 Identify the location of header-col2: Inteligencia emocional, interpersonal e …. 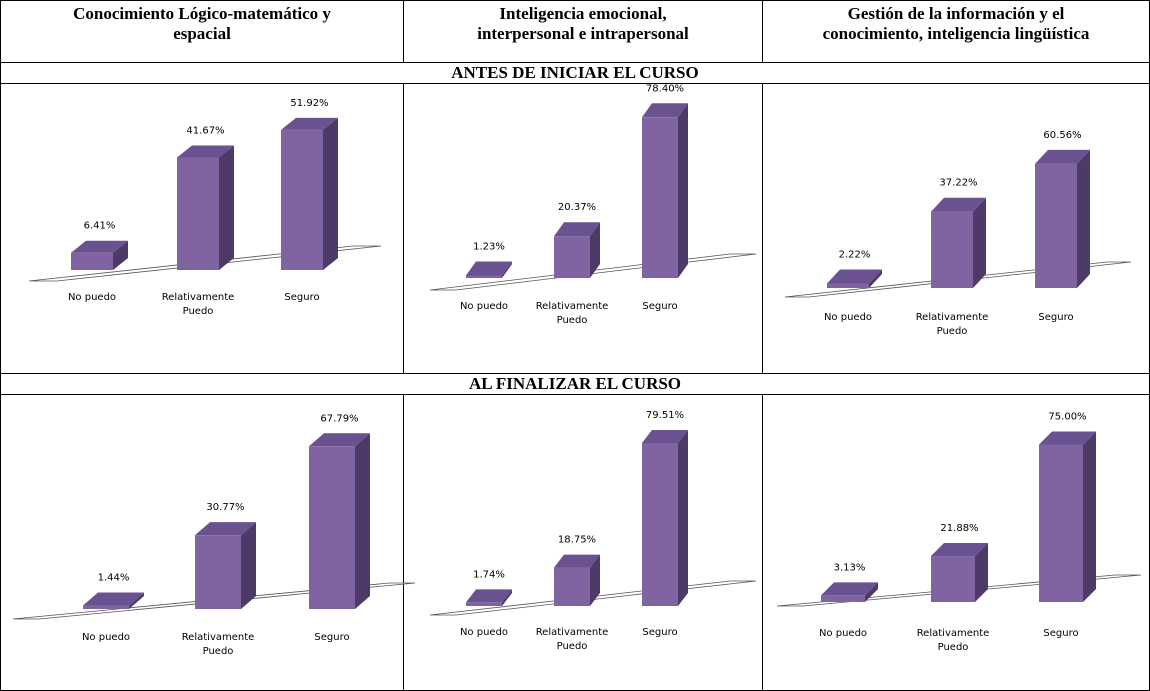
(583, 24).